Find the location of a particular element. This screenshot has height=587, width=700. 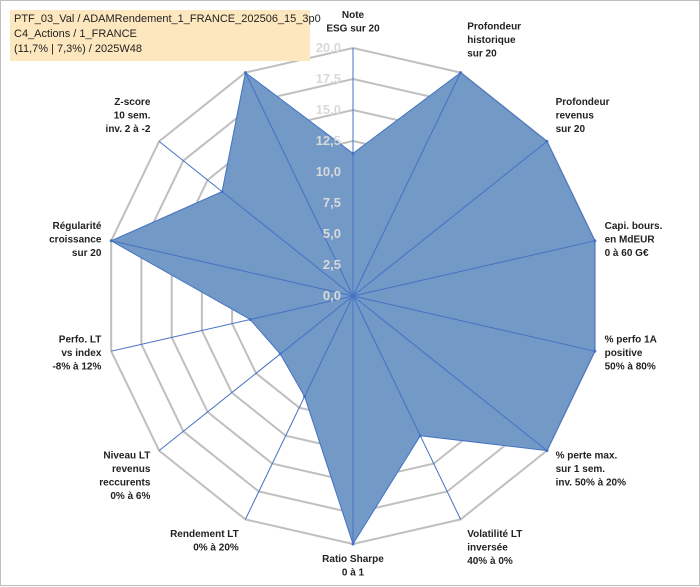

tick-layer: 0,0 2,5 5,0 7,5 10,0 12,5 15,0 17,5 20,0 is located at coordinates (328, 171).